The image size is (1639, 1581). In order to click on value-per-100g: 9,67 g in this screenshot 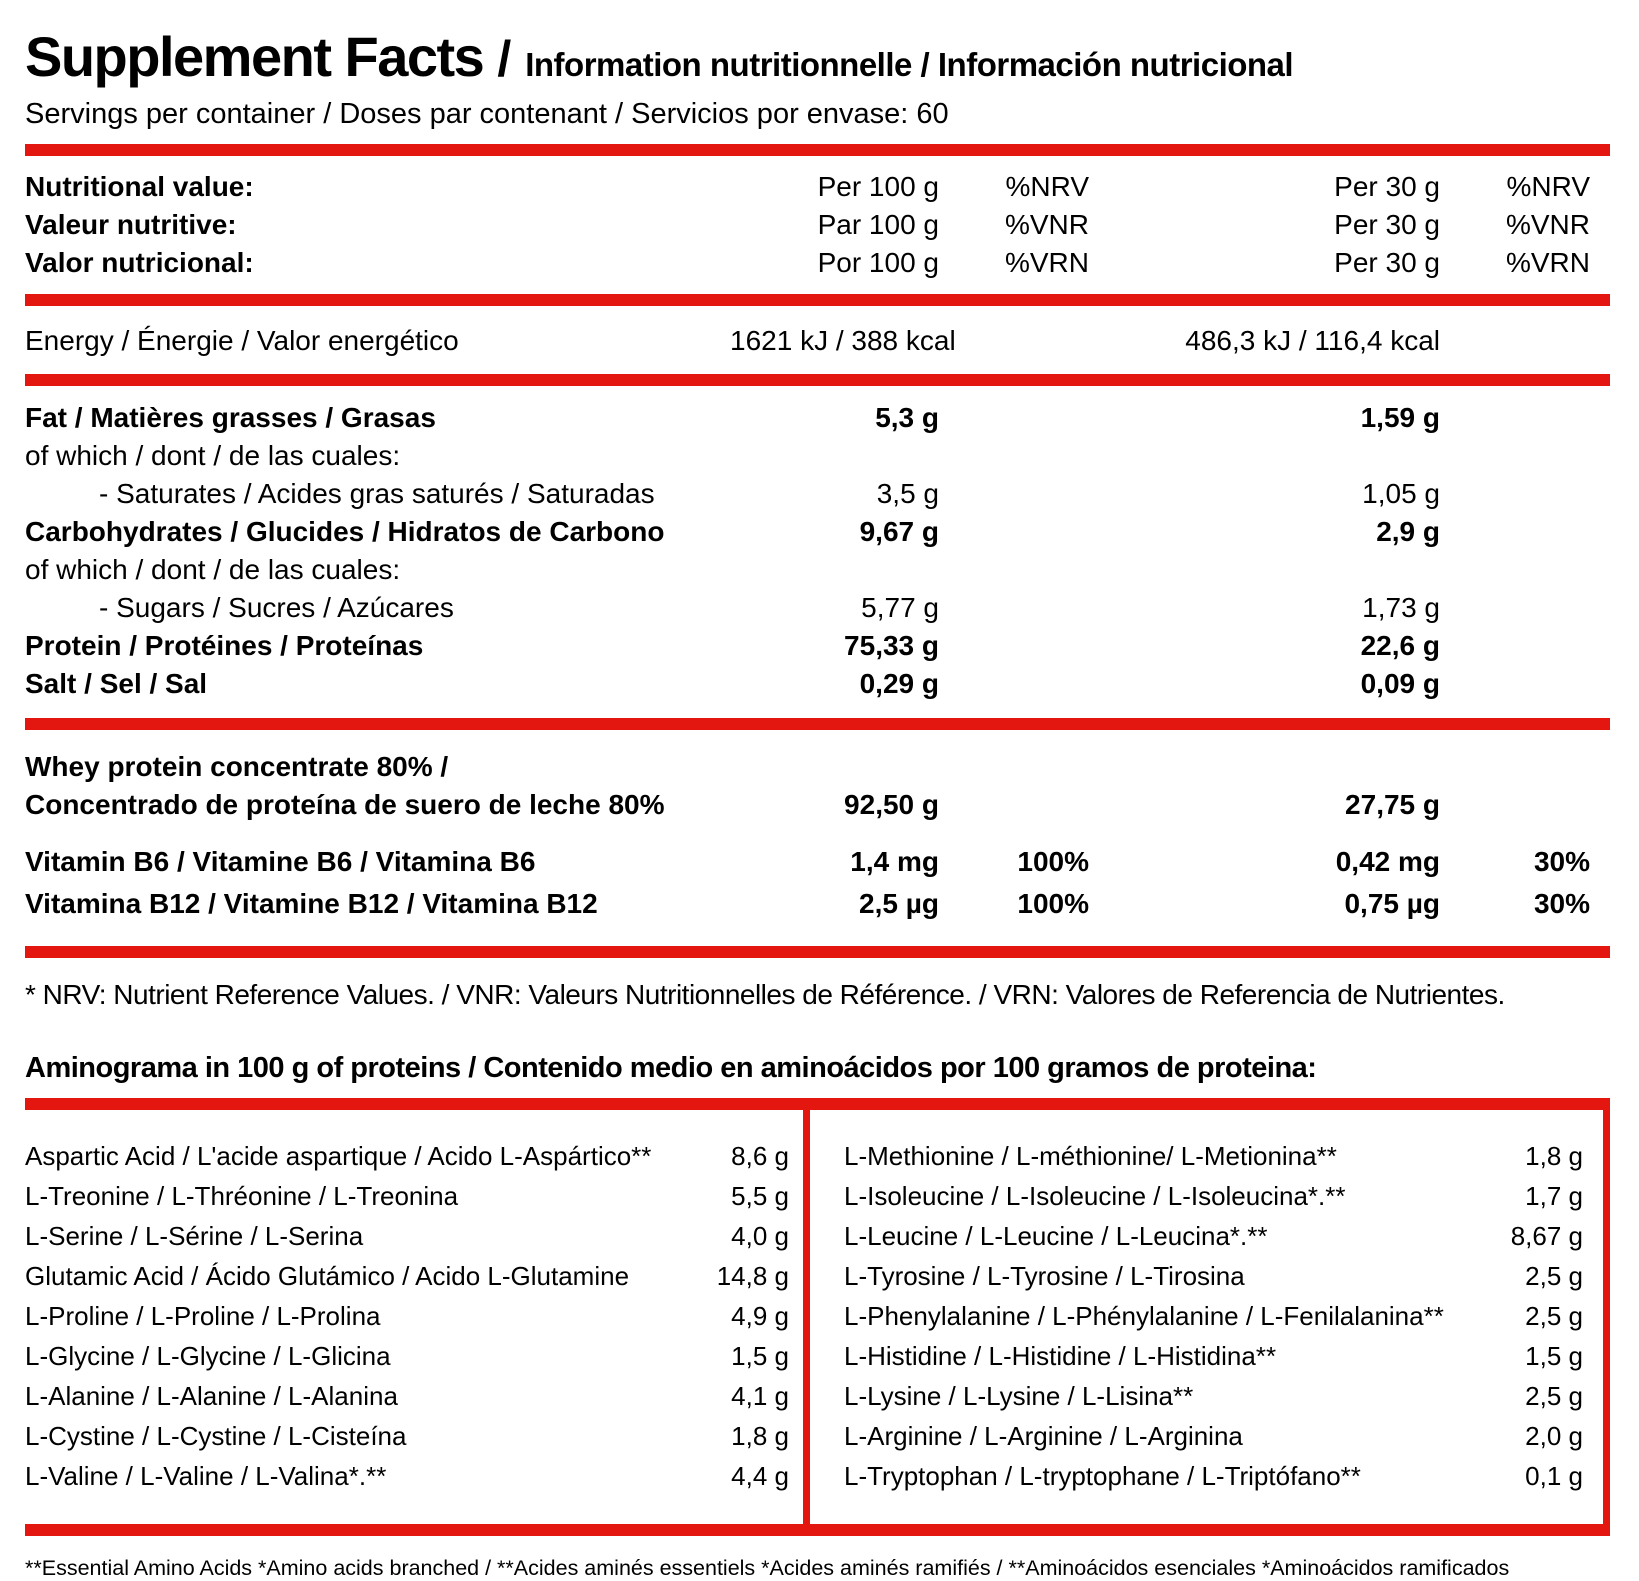, I will do `click(899, 531)`.